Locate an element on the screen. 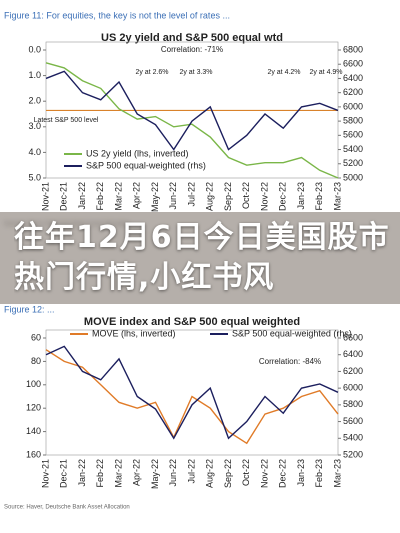 The height and width of the screenshot is (533, 400). y-tick-label: 60 is located at coordinates (36, 337).